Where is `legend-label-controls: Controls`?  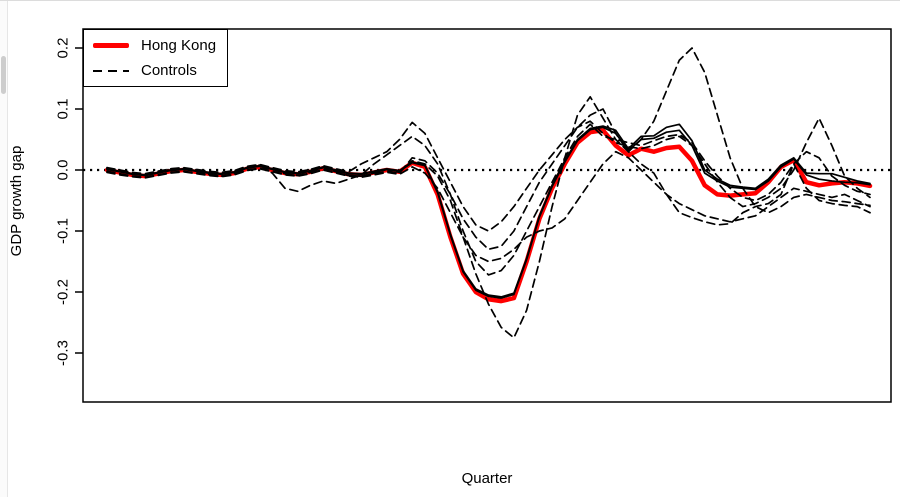
legend-label-controls: Controls is located at coordinates (169, 70).